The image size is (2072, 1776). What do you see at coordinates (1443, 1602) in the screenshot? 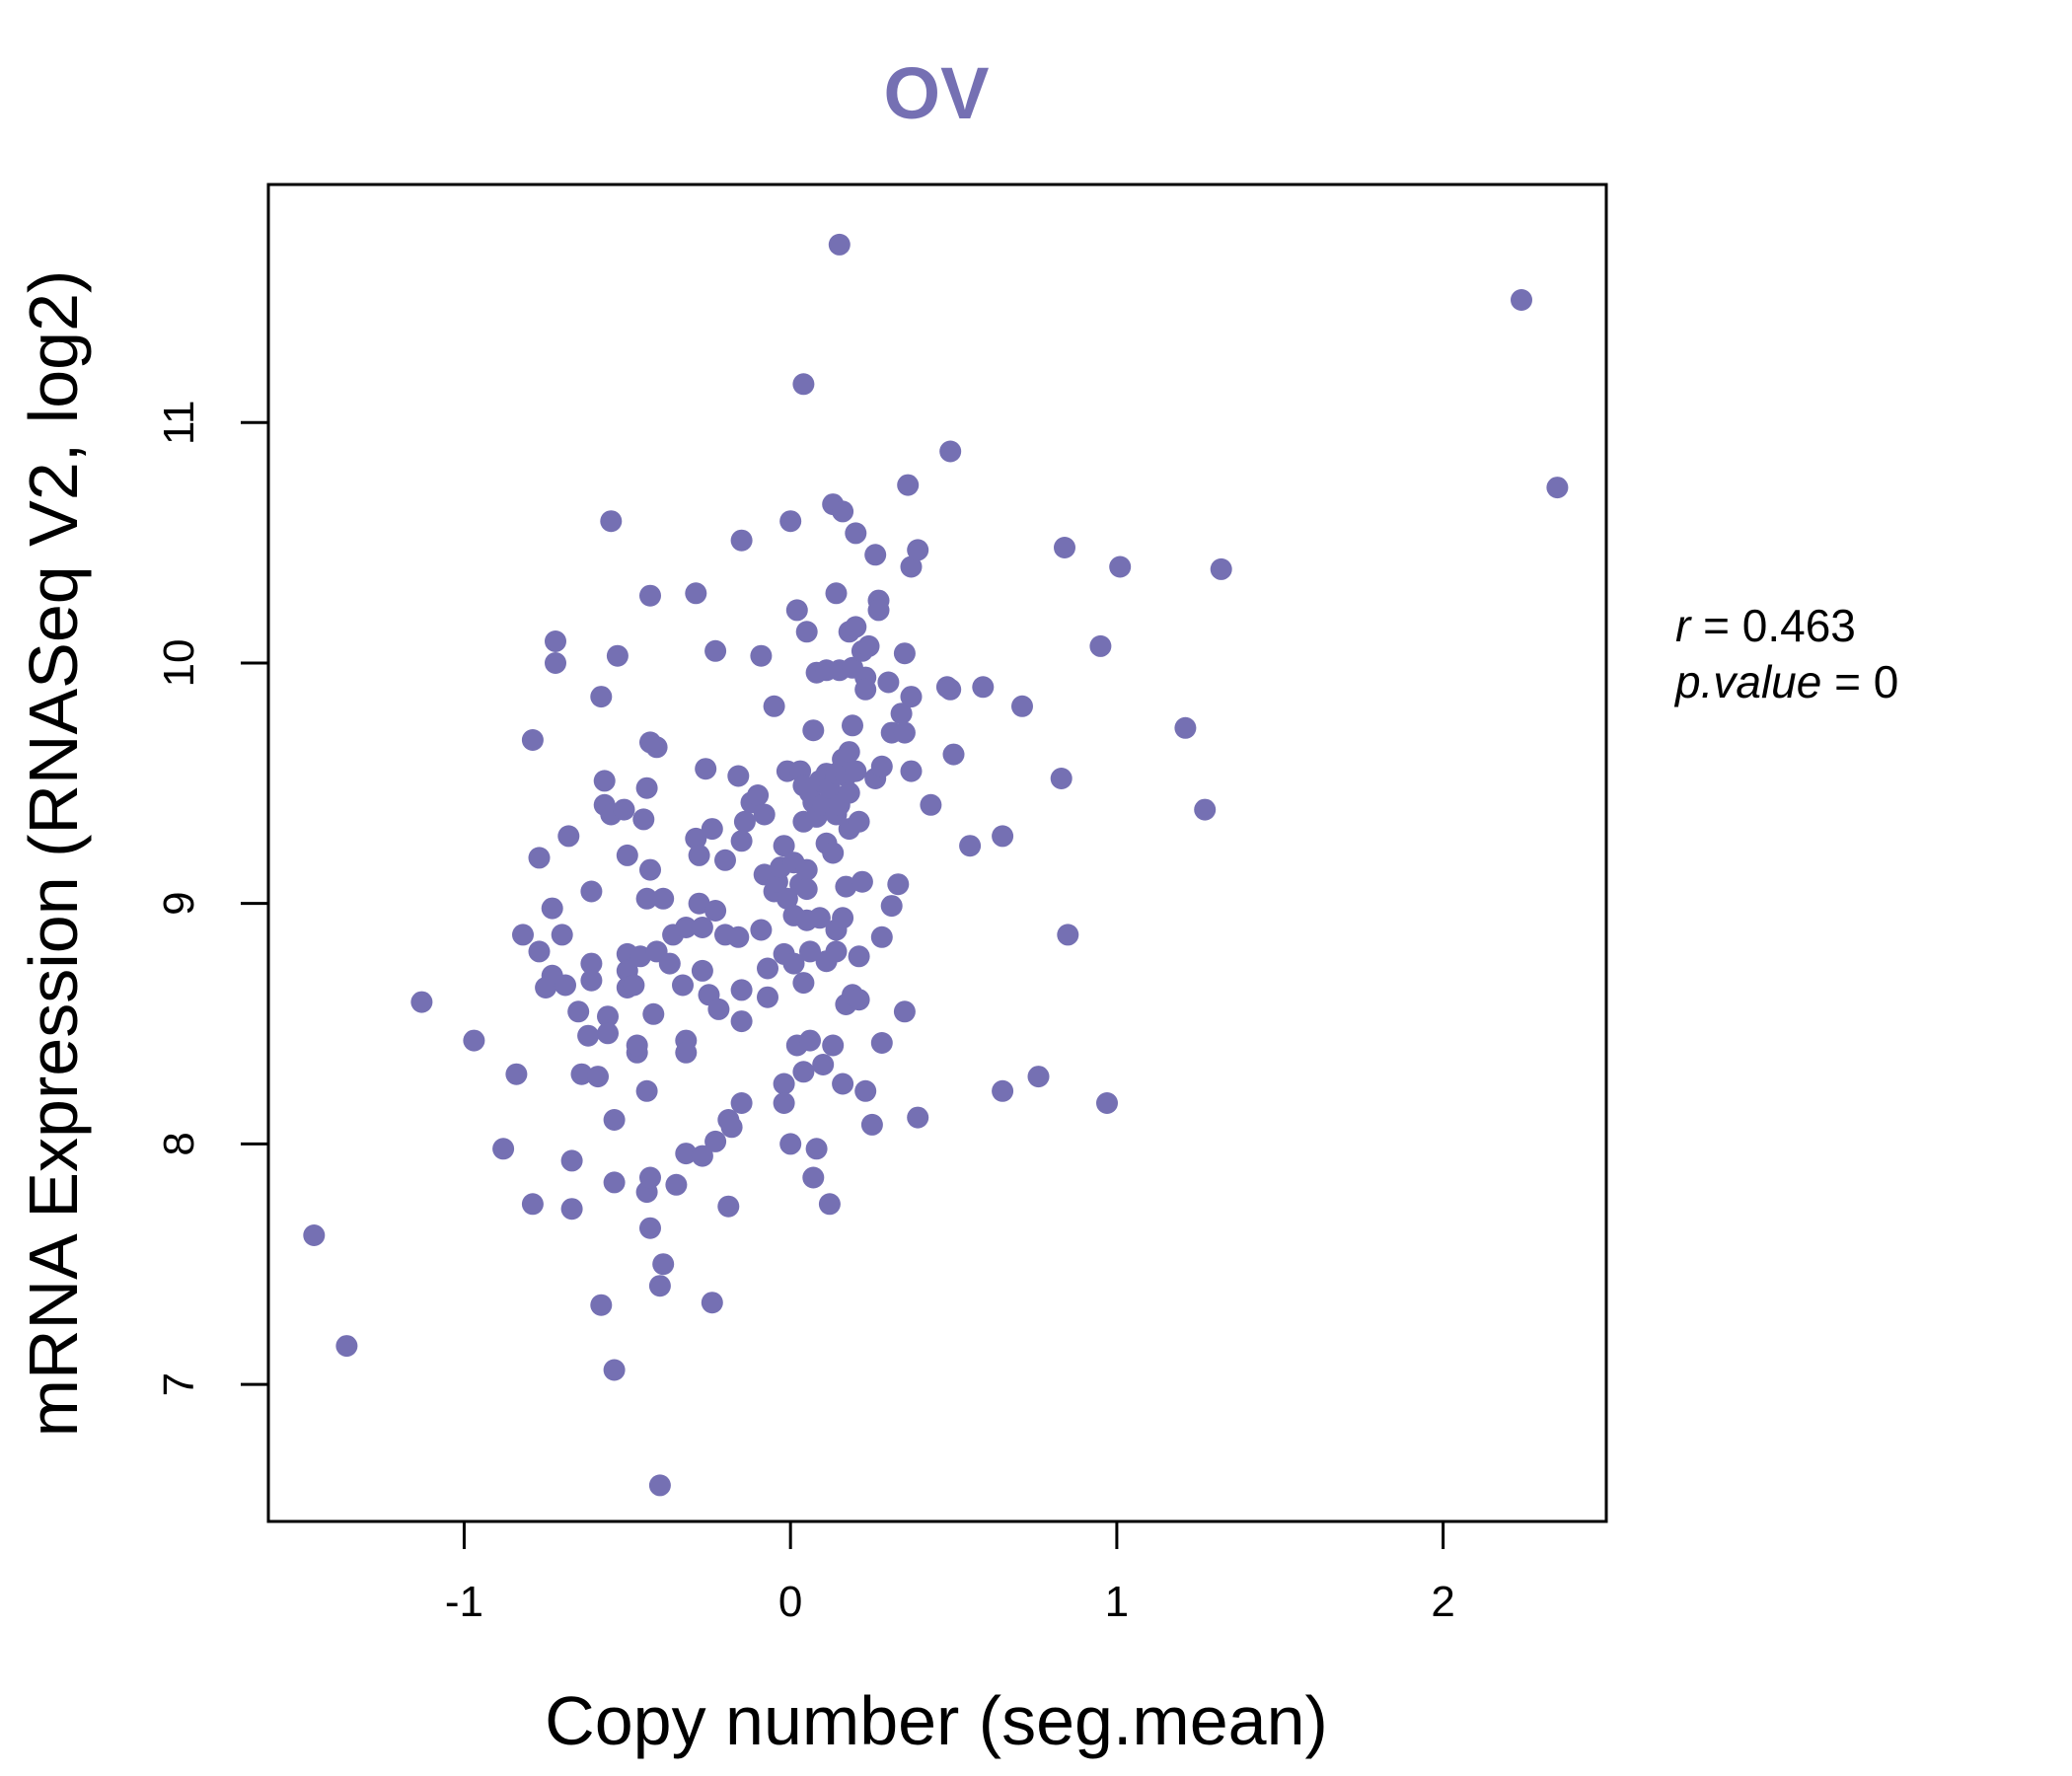
I see `x-tick-label: 2` at bounding box center [1443, 1602].